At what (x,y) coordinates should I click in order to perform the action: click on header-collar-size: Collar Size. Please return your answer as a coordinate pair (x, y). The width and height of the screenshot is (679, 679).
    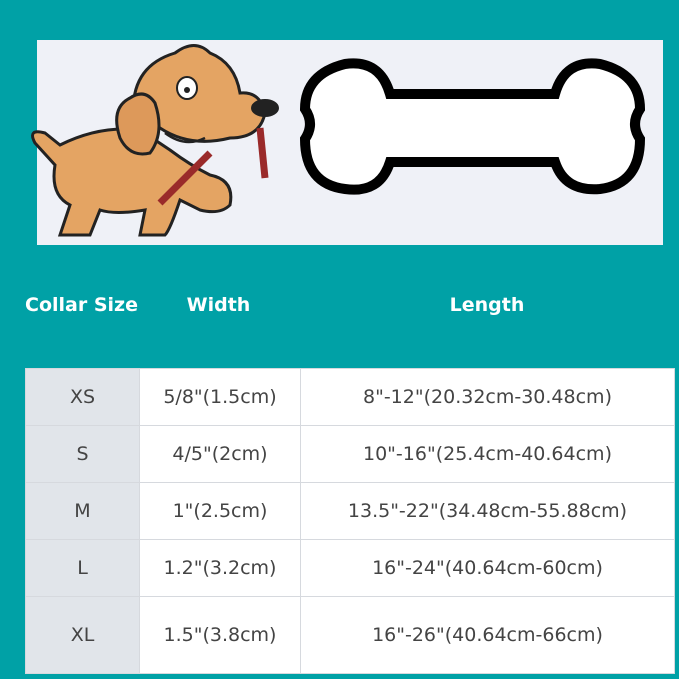
    Looking at the image, I should click on (81, 305).